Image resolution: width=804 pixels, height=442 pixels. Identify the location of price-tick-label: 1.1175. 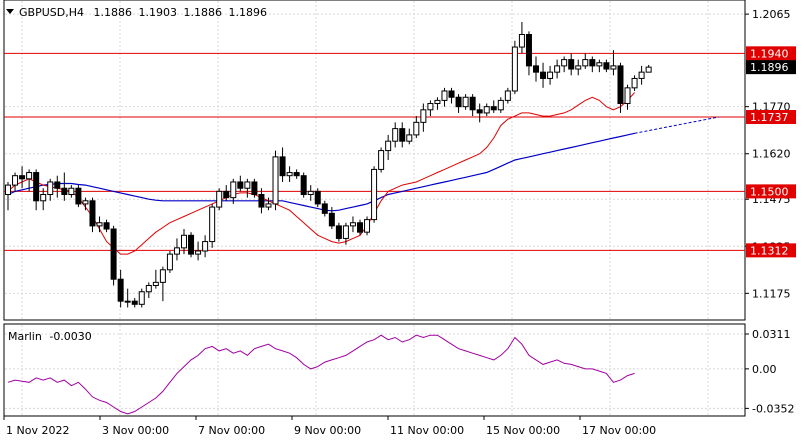
(771, 293).